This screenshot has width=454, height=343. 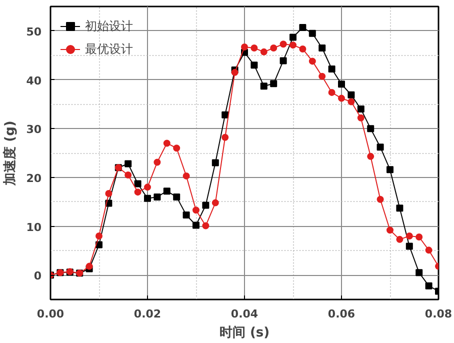 I want to click on x-tick-label: 0.06, so click(x=342, y=314).